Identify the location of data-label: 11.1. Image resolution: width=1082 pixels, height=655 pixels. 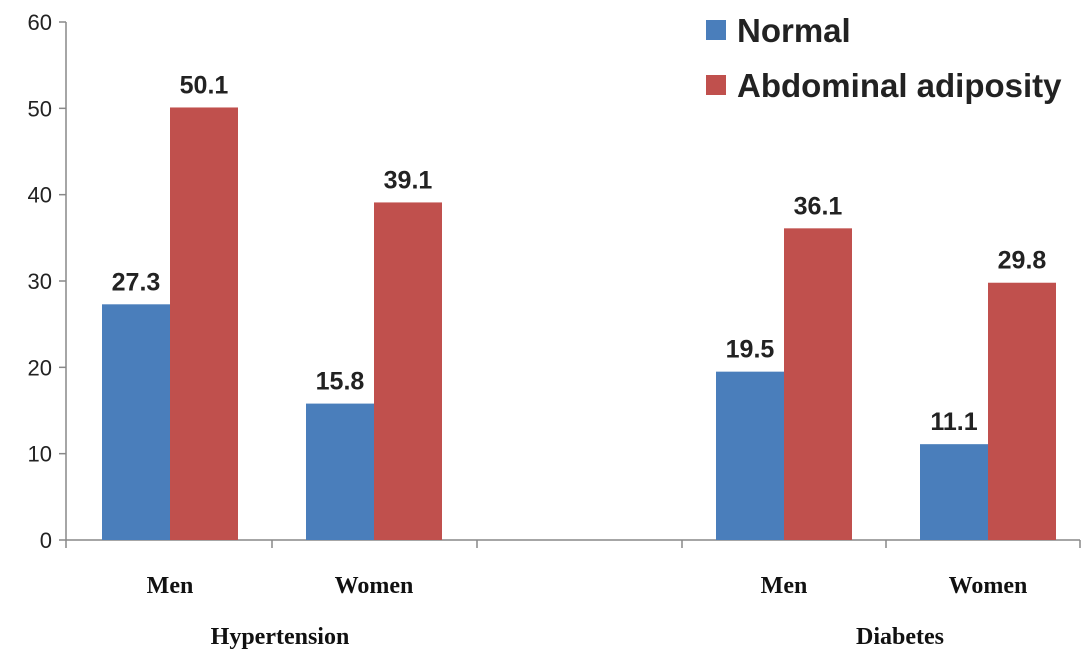
(953, 422).